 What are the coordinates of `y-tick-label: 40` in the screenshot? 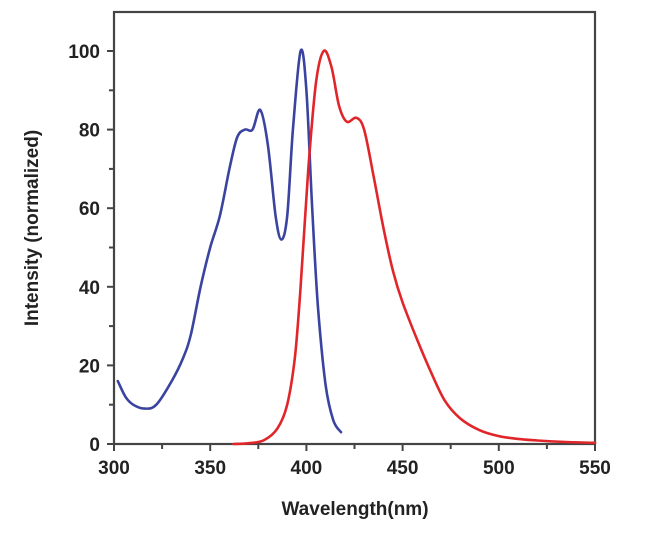 It's located at (89, 288).